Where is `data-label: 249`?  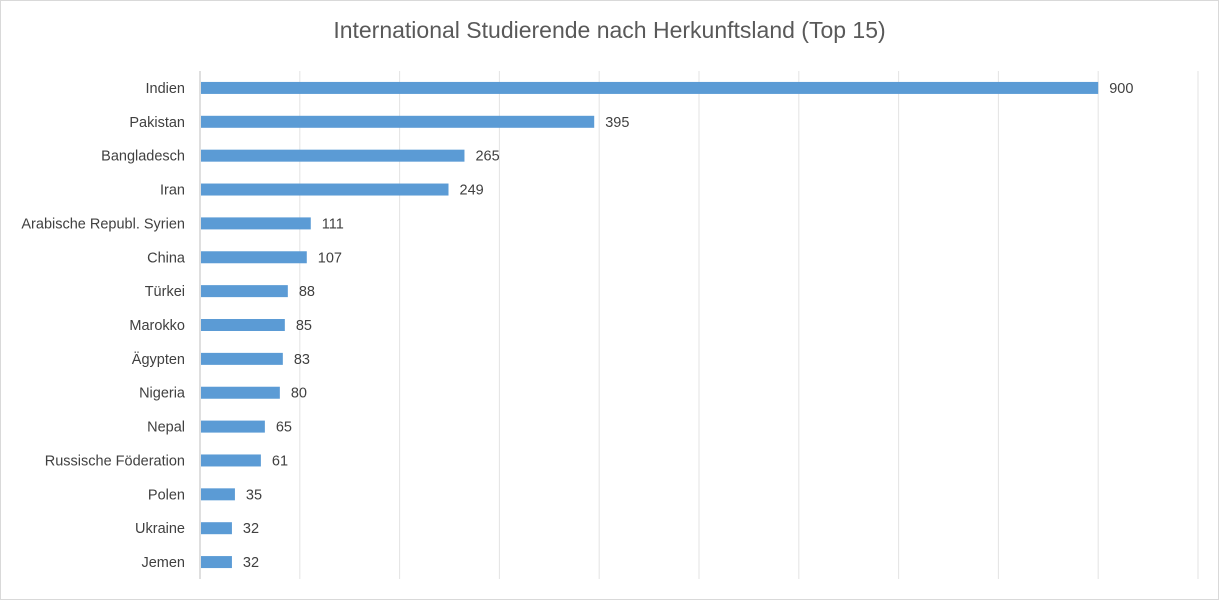 data-label: 249 is located at coordinates (472, 191).